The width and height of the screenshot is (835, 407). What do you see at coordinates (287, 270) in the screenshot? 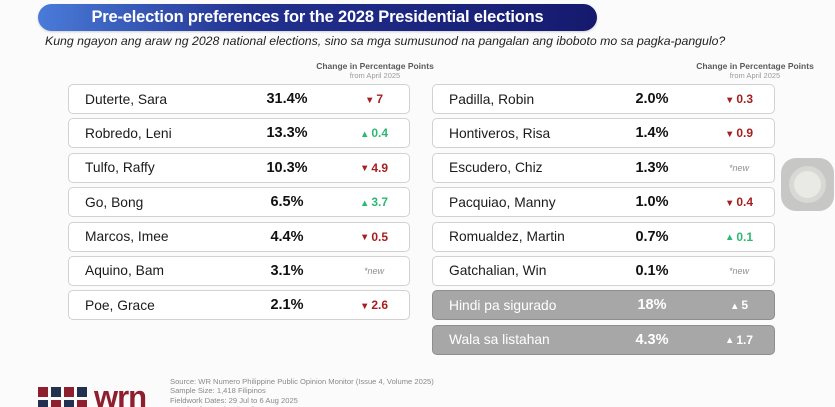
I see `candidate-share: 3.1%` at bounding box center [287, 270].